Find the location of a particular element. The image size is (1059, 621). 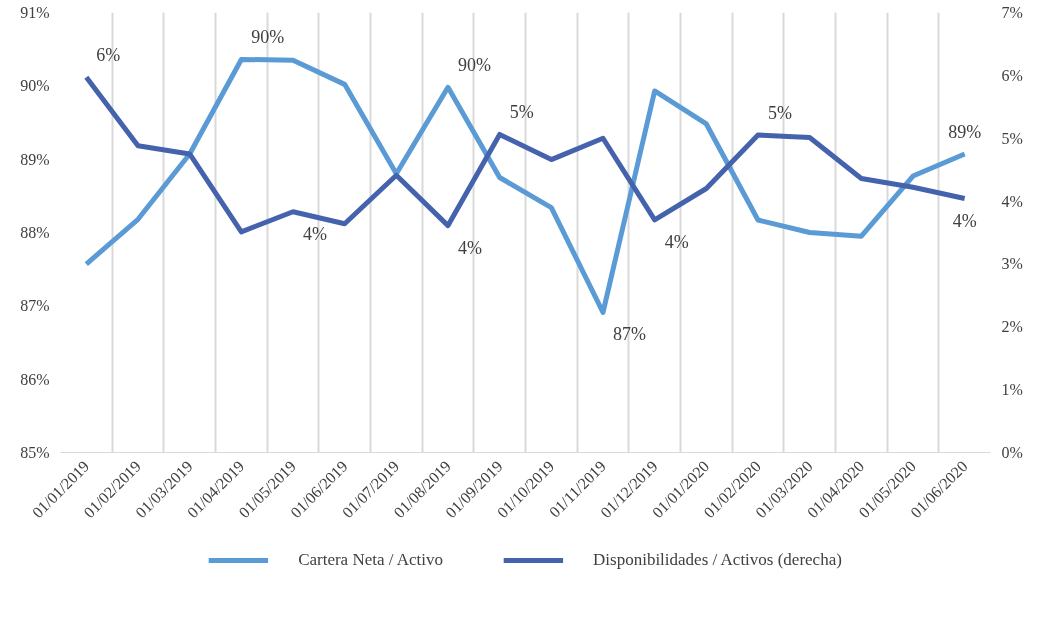

y-tick-label: 90% is located at coordinates (35, 86).